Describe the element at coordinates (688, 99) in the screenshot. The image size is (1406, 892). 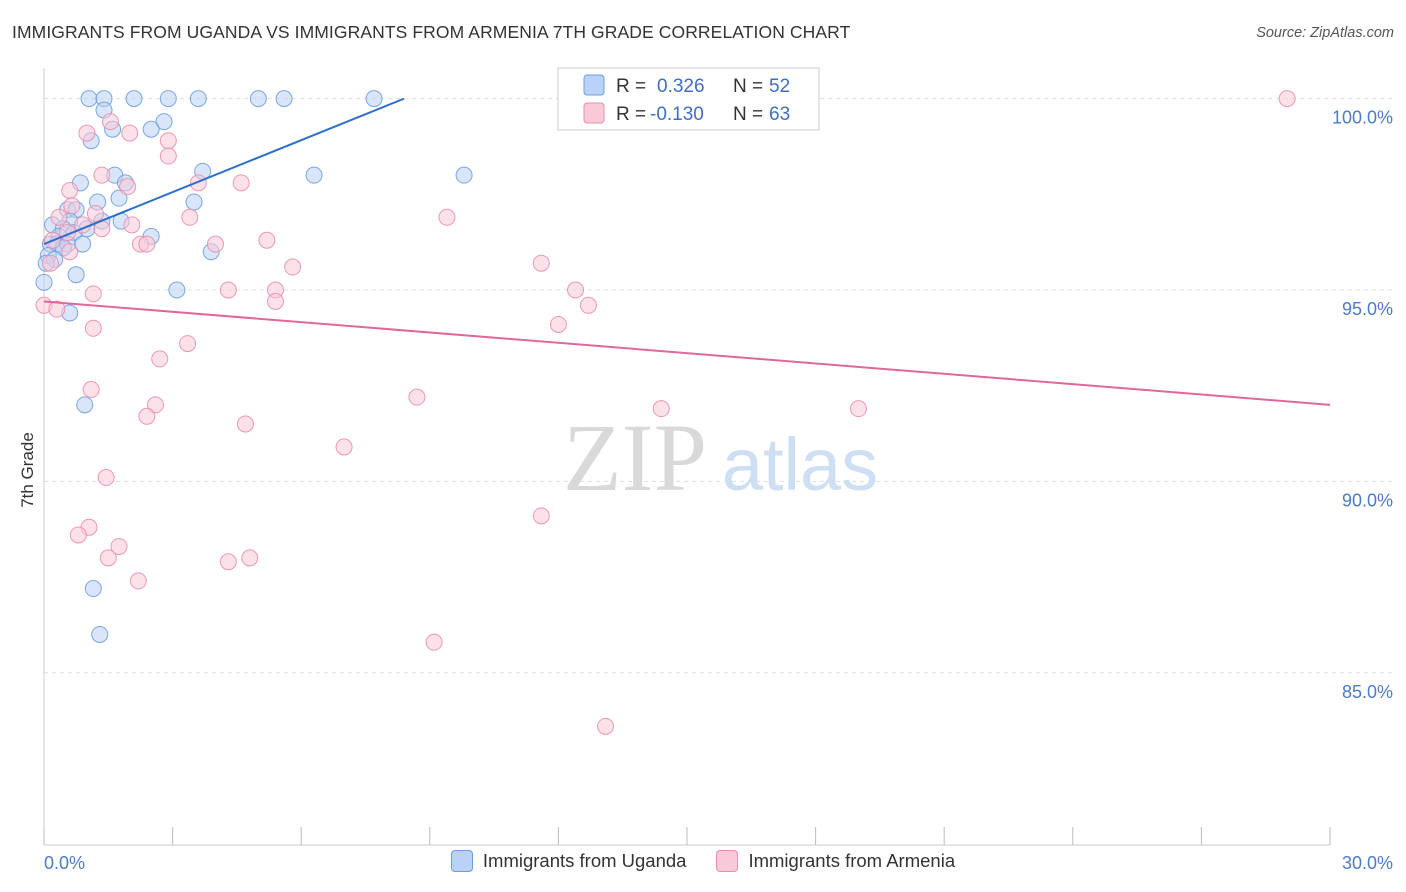
I see `stats-legend: R = 0.326 N = 52 R = -0.130 N = 63` at that location.